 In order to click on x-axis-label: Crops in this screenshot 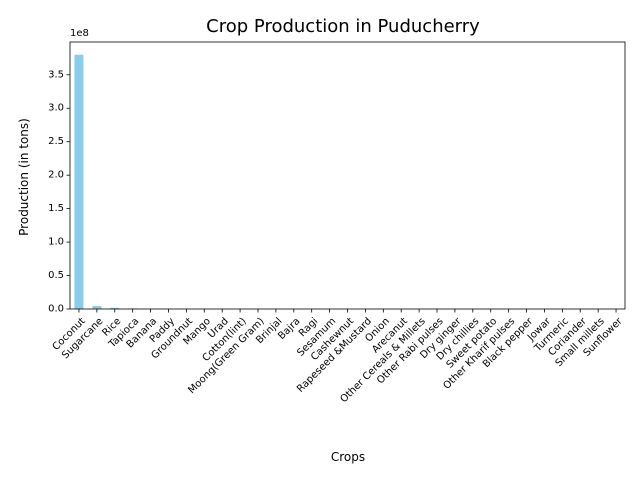, I will do `click(348, 457)`.